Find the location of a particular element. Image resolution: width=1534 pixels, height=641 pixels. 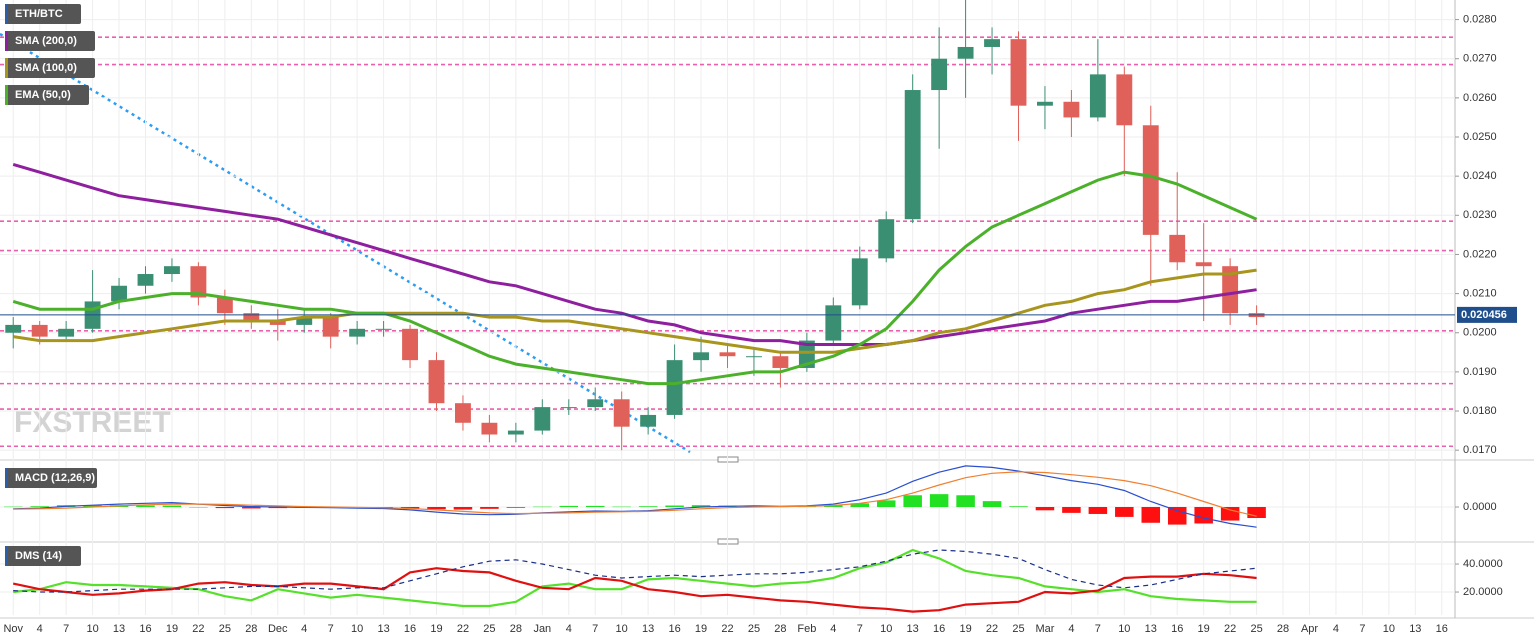

y-tick-label: 0.0200 is located at coordinates (1480, 333).